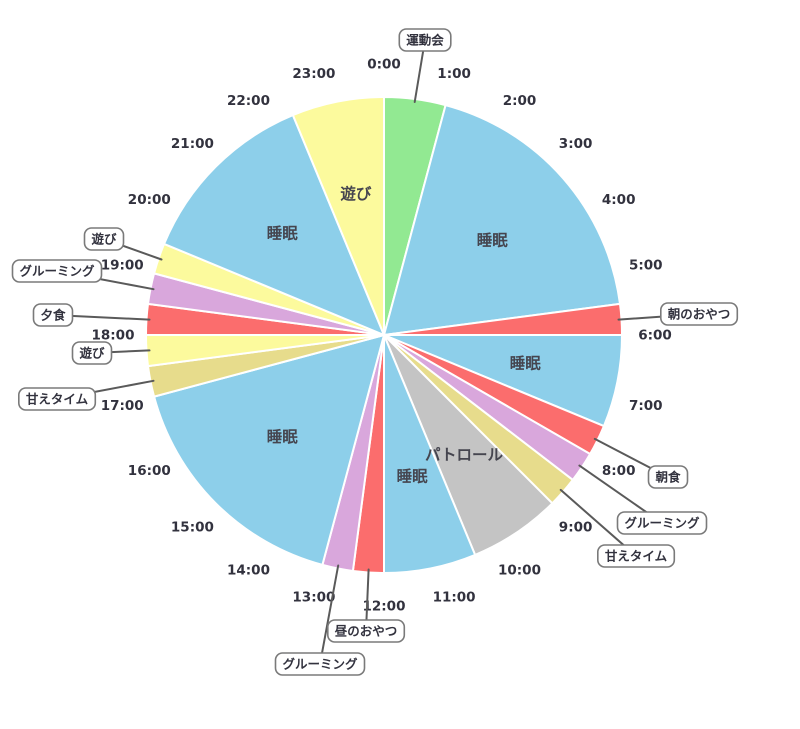  Describe the element at coordinates (192, 144) in the screenshot. I see `hour-label-21: 21:00` at that location.